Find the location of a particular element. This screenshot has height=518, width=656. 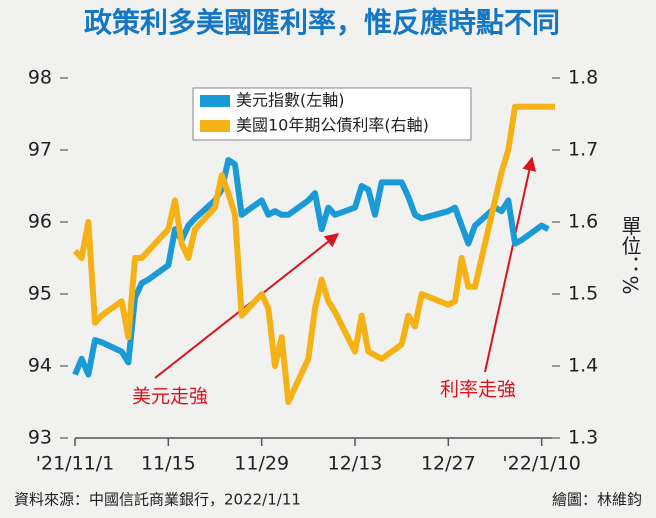

x-tick-label: 12/27 is located at coordinates (448, 464).